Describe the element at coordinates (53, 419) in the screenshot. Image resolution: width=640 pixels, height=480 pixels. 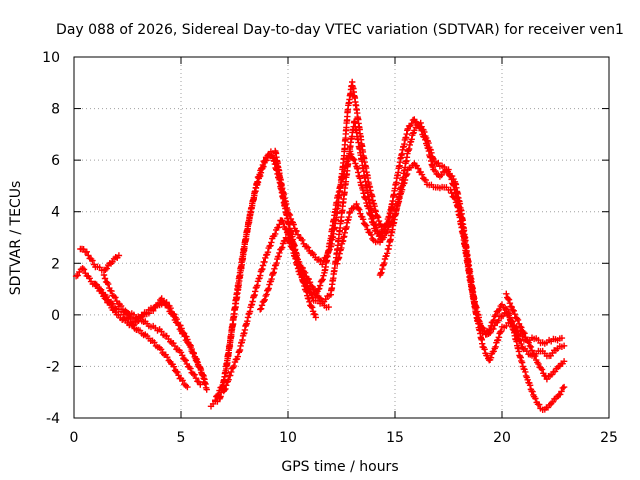
I see `y-tick-label: -4` at that location.